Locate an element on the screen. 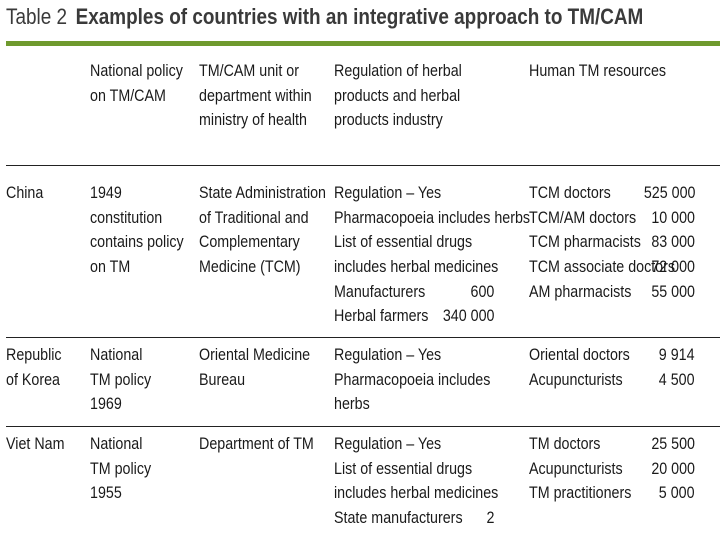 The width and height of the screenshot is (720, 540). header-policy: National policy on TM/CAM is located at coordinates (136, 83).